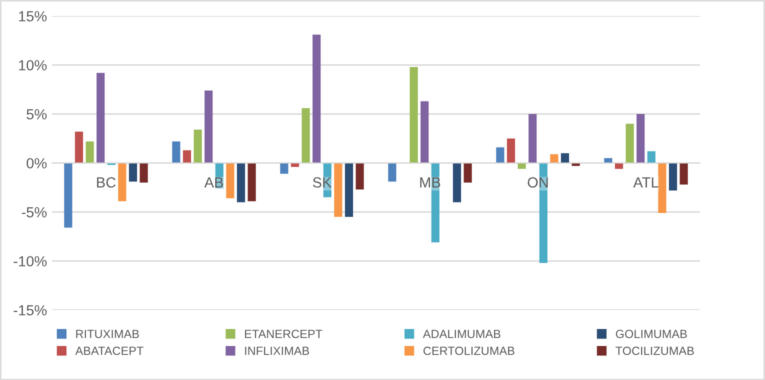  What do you see at coordinates (468, 351) in the screenshot?
I see `legend-label: CERTOLIZUMAB` at bounding box center [468, 351].